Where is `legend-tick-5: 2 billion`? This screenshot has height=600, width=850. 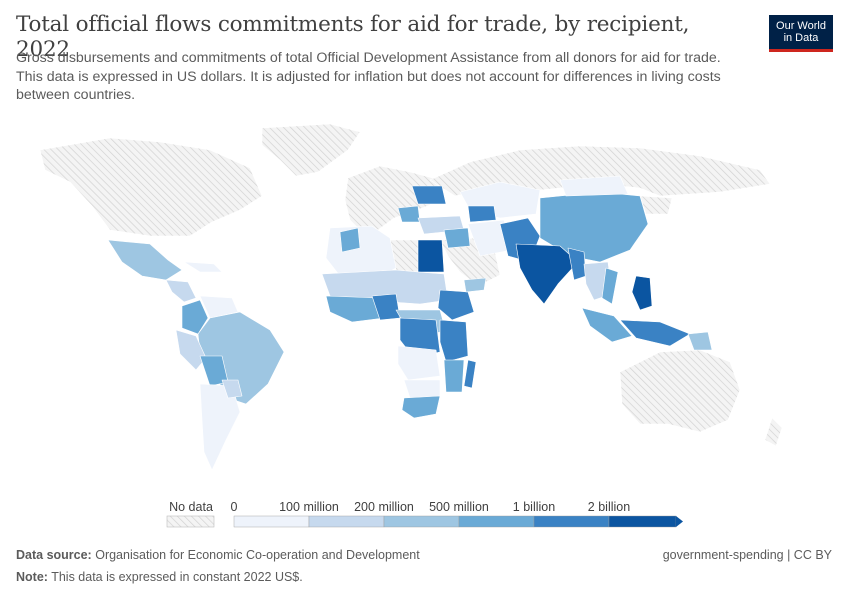 legend-tick-5: 2 billion is located at coordinates (609, 507).